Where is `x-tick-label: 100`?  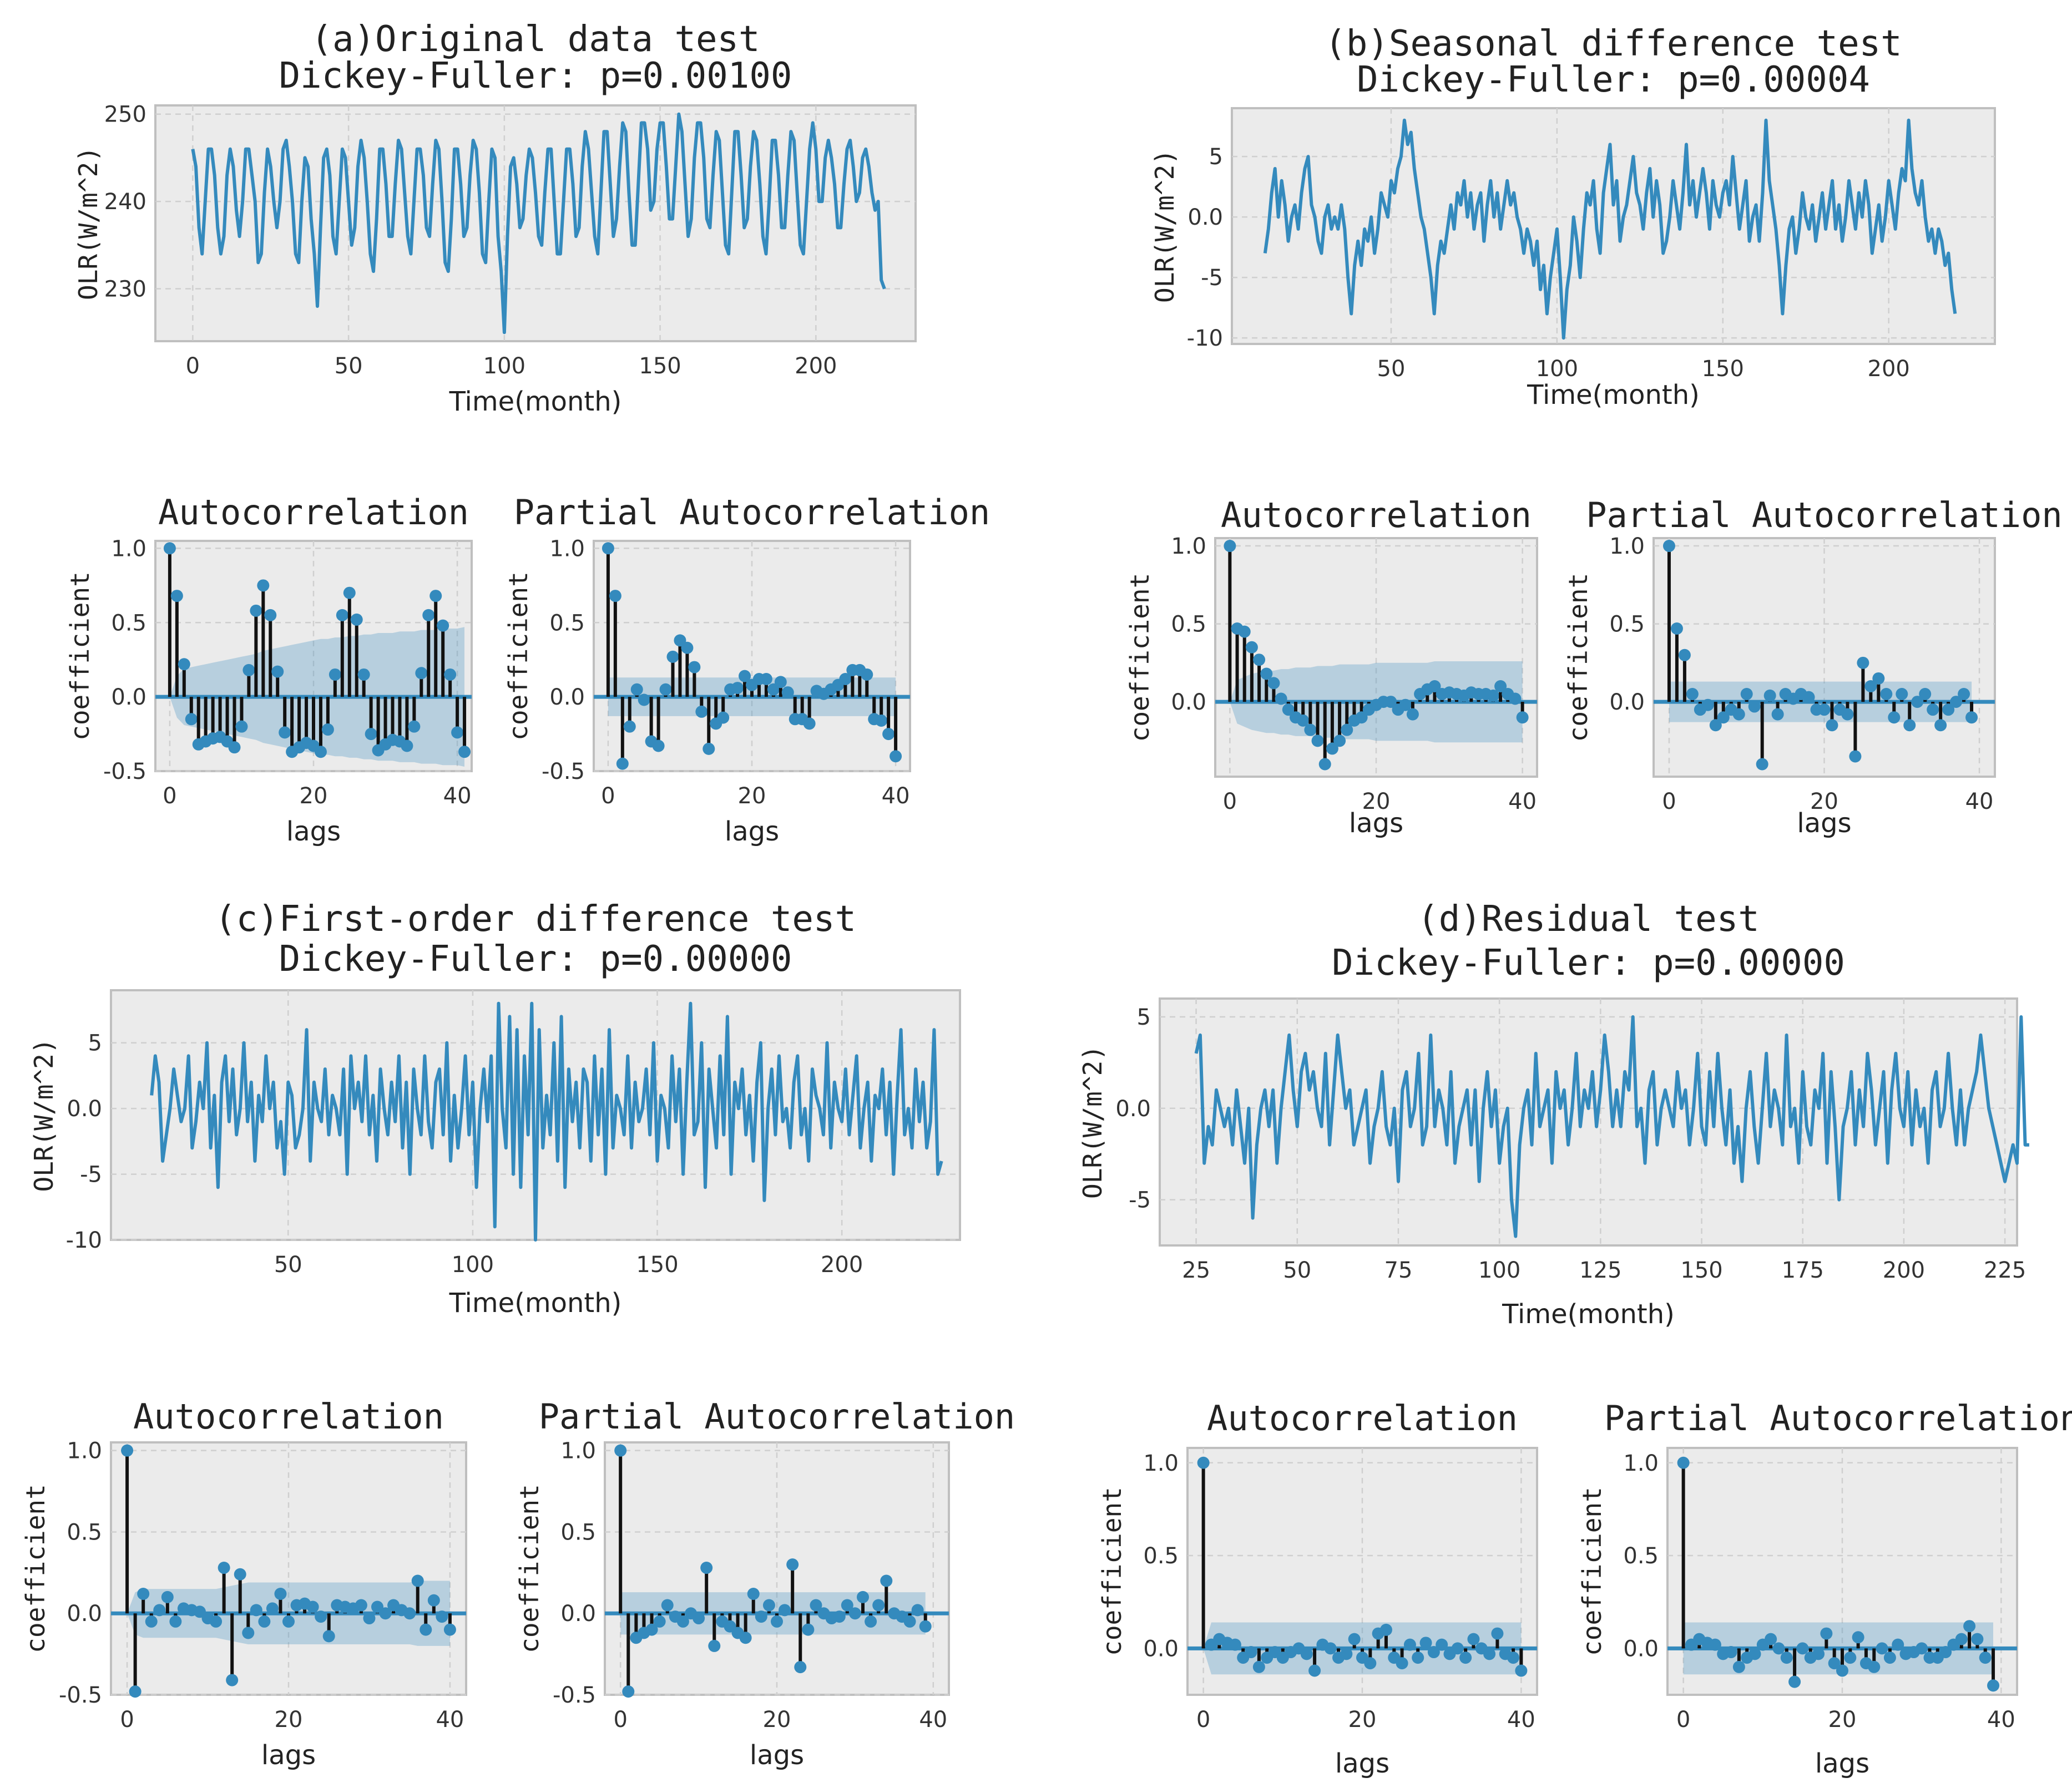 x-tick-label: 100 is located at coordinates (473, 1265).